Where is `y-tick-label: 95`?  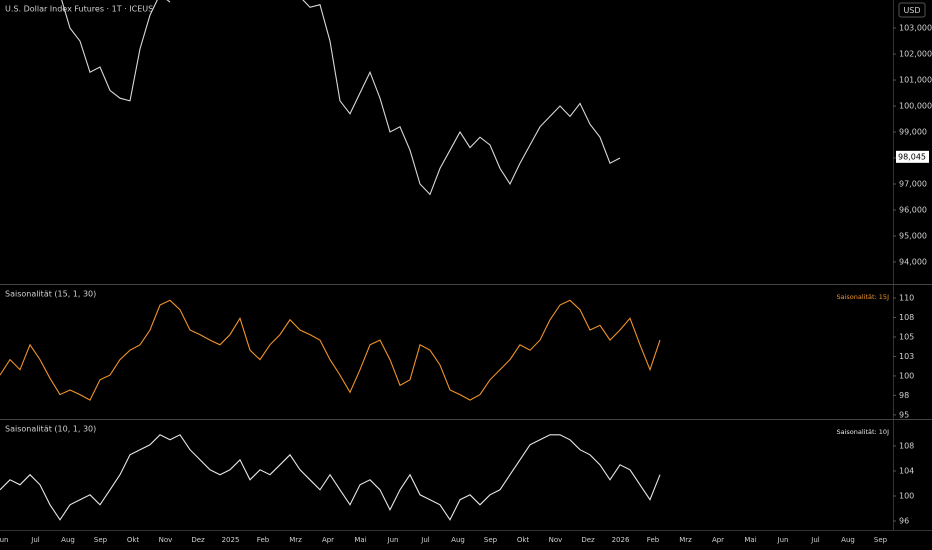
y-tick-label: 95 is located at coordinates (904, 414).